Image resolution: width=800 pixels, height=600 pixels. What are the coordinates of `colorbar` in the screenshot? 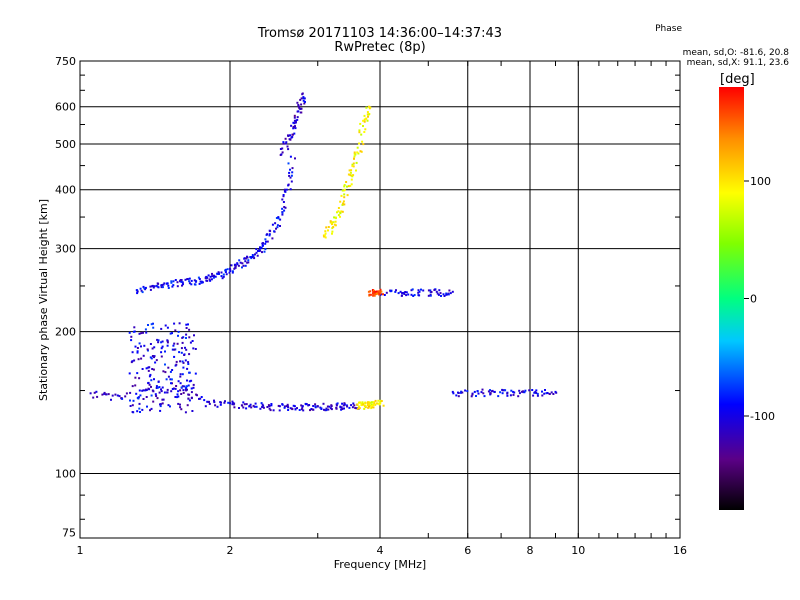 It's located at (731, 298).